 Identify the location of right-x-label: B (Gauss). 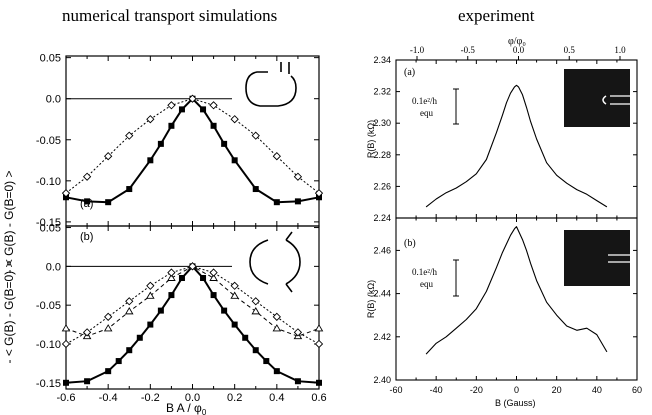
(515, 403).